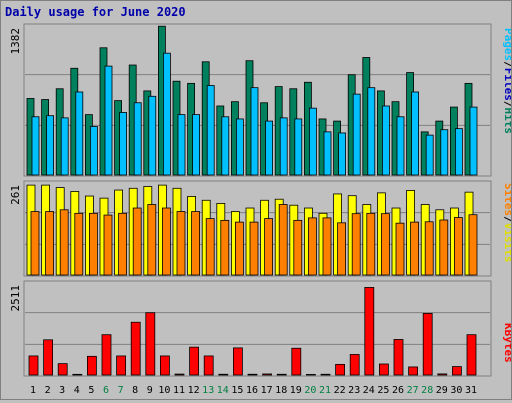 The height and width of the screenshot is (403, 512). I want to click on x-tick-label: 28, so click(427, 390).